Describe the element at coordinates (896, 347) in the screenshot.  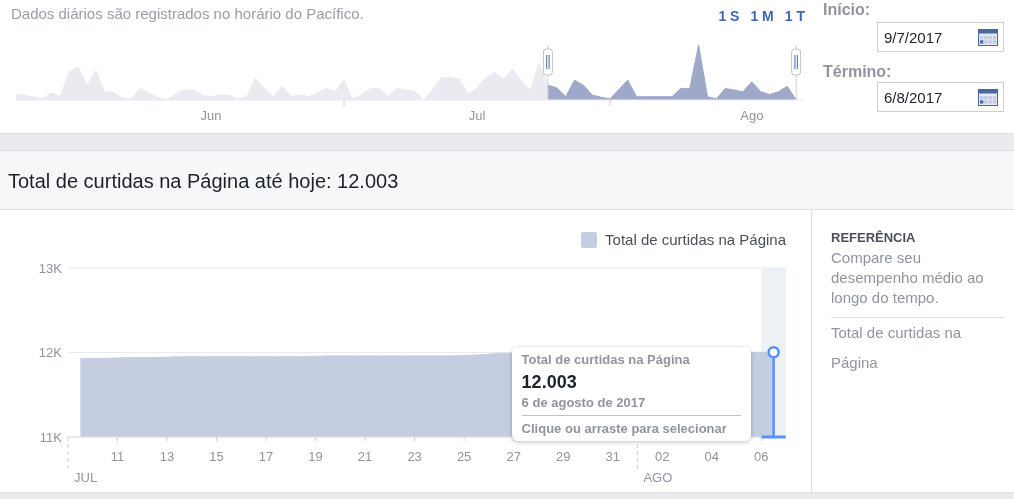
I see `text: Total de curtidas na Página` at that location.